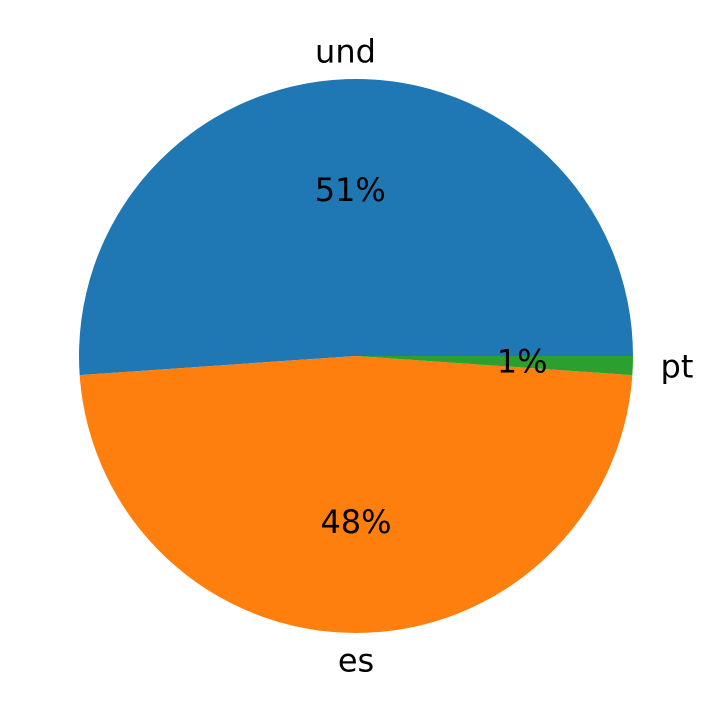 This screenshot has width=712, height=713. What do you see at coordinates (345, 51) in the screenshot?
I see `slice-label-und: und` at bounding box center [345, 51].